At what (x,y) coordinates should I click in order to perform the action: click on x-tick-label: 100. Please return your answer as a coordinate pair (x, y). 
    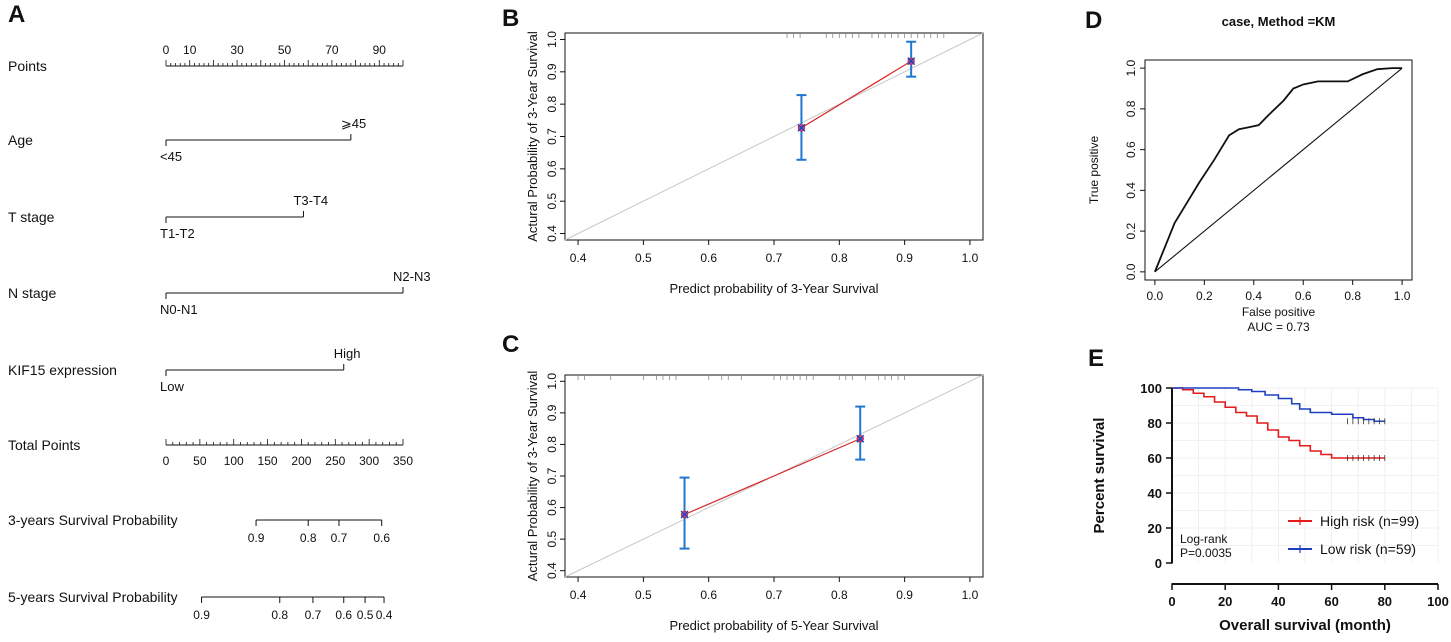
    Looking at the image, I should click on (1438, 601).